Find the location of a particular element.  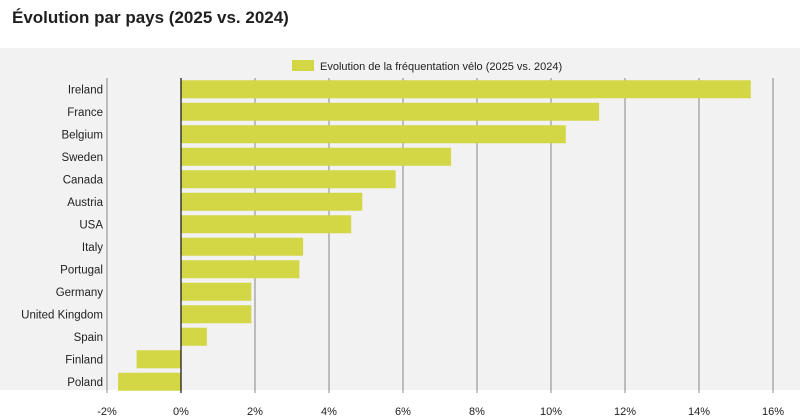

x-tick-label: 6% is located at coordinates (403, 412).